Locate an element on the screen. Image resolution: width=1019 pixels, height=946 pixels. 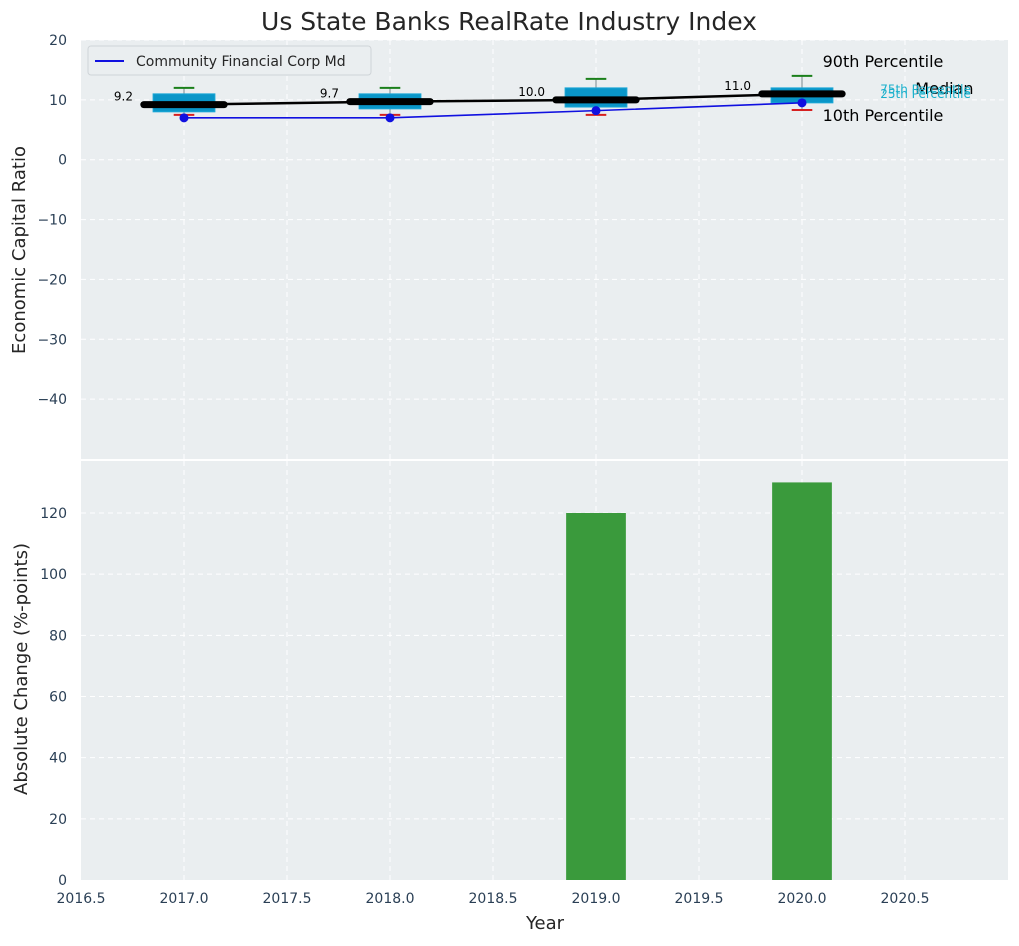
chart-title: Us State Banks RealRate Industry Index is located at coordinates (509, 21).